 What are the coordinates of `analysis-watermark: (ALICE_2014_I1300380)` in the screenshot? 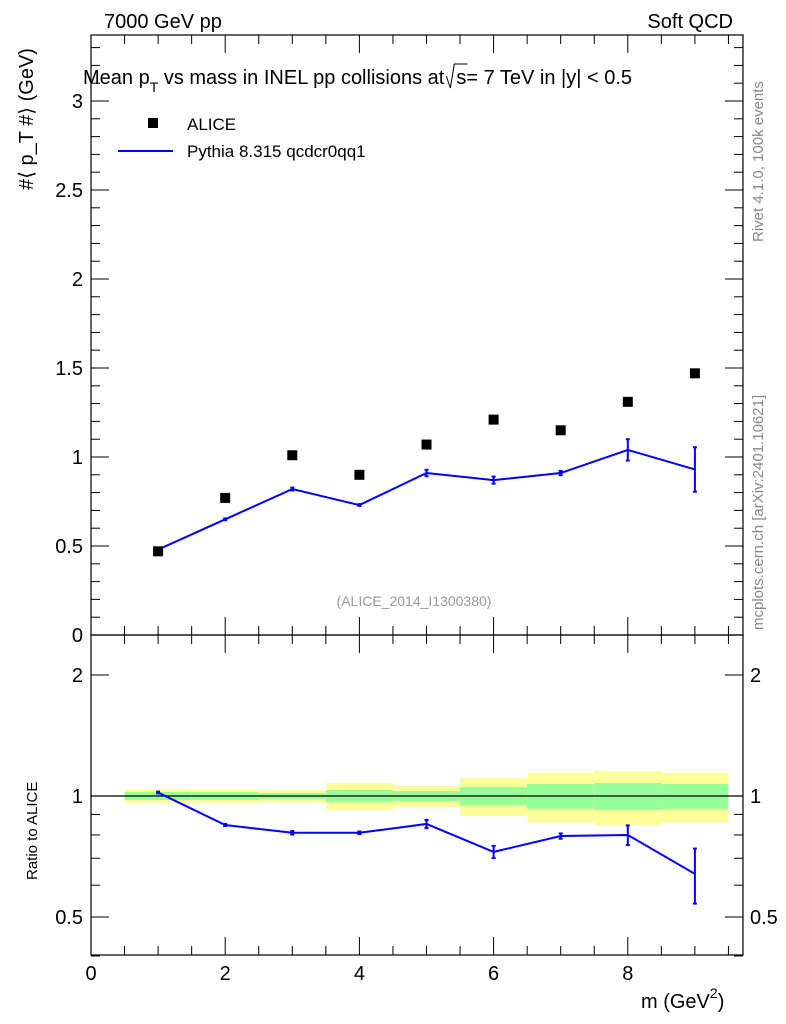 It's located at (414, 601).